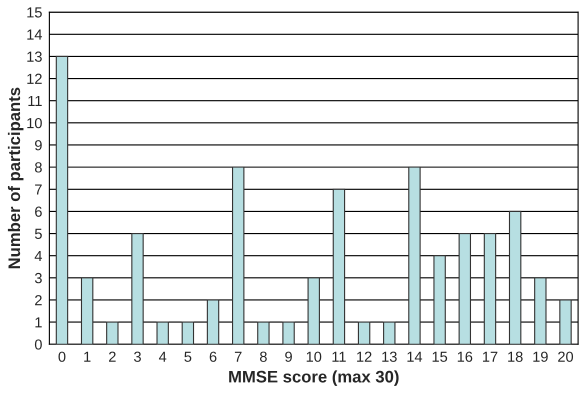 This screenshot has height=405, width=581. I want to click on y-tick-label: 14, so click(34, 35).